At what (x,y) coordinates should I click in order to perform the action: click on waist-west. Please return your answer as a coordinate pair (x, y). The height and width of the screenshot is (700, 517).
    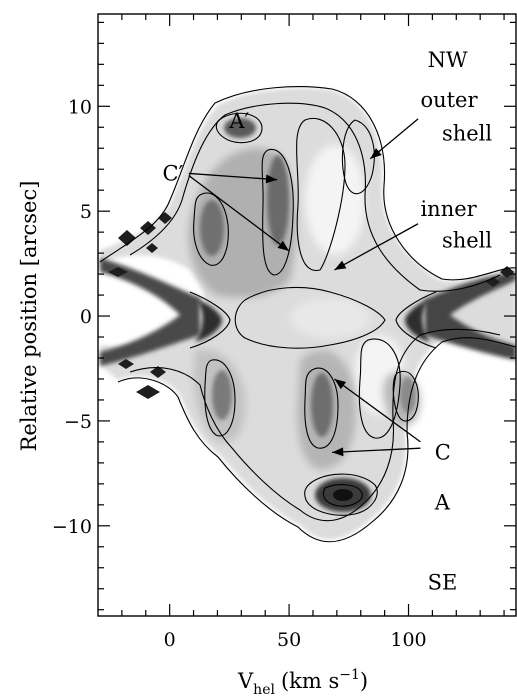
    Looking at the image, I should click on (208, 320).